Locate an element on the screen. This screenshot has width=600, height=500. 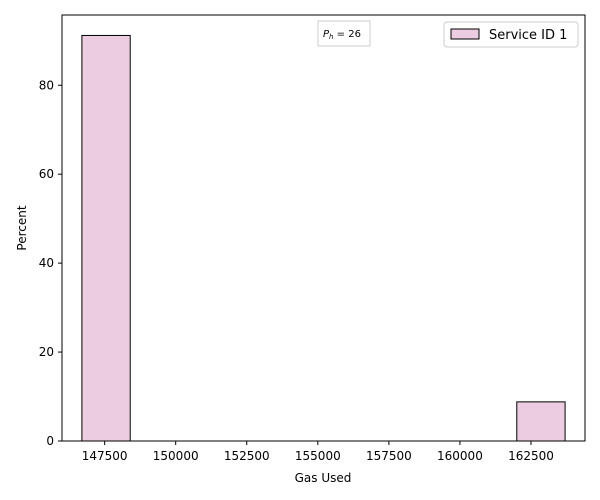
x-tick-label: 152500 is located at coordinates (247, 456).